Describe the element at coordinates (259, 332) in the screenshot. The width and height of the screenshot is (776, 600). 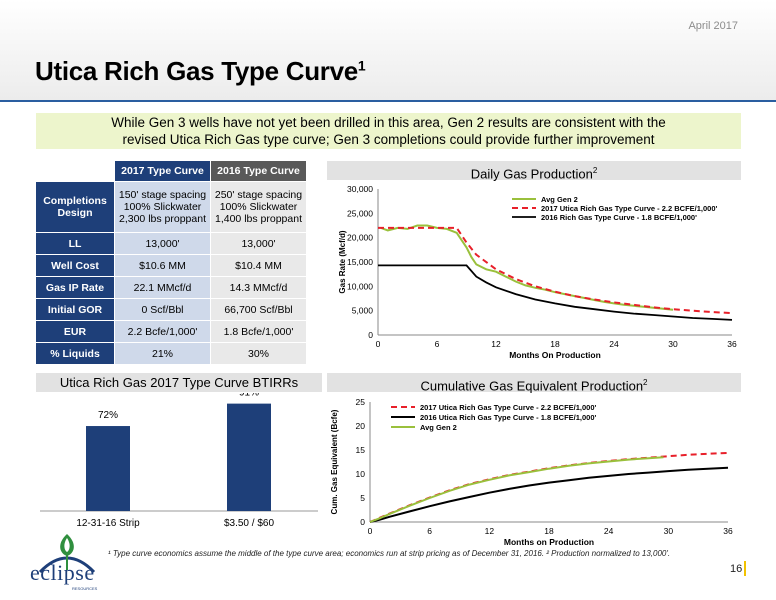
I see `cell-2016-eur: 1.8 Bcfe/1,000'` at that location.